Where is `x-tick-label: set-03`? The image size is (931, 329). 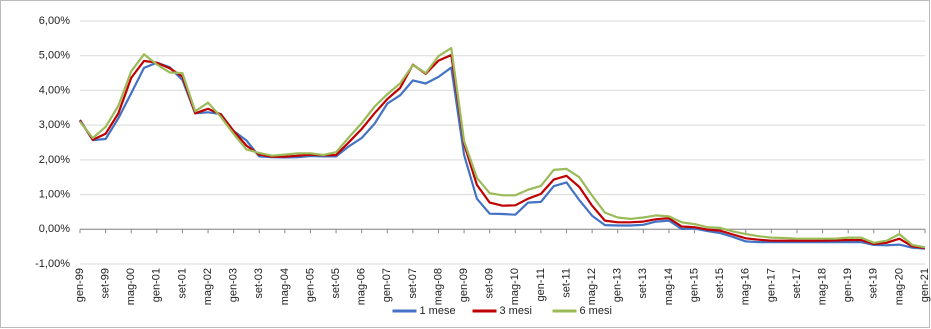
x-tick-label: set-03 is located at coordinates (259, 283).